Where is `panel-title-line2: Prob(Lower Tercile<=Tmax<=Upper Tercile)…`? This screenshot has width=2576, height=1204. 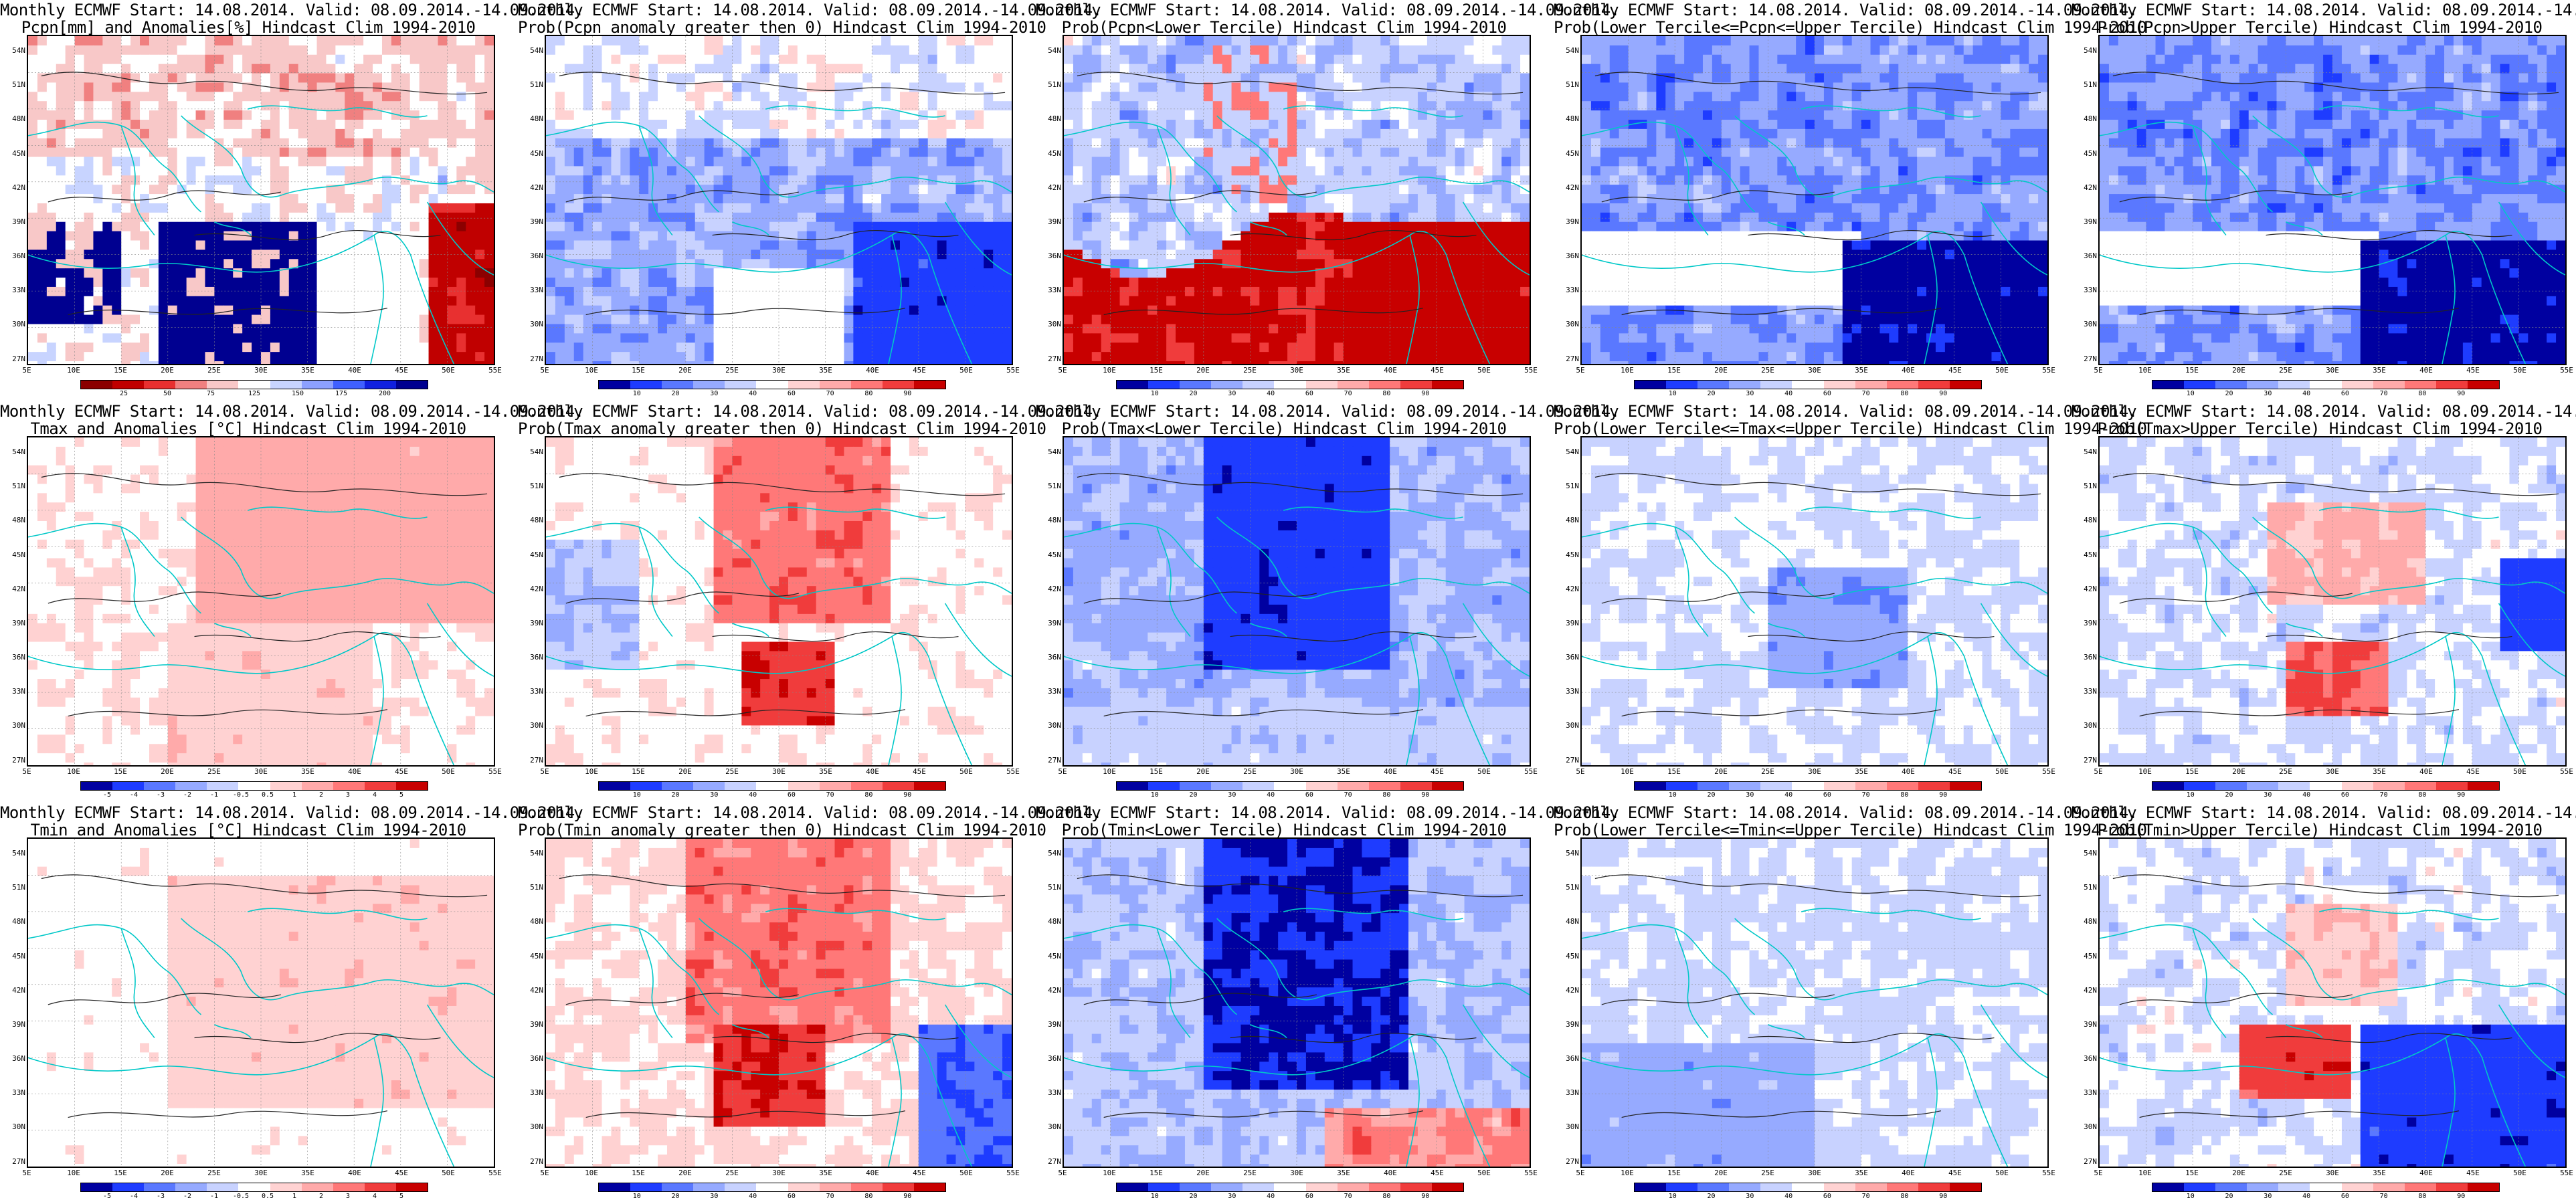
panel-title-line2: Prob(Lower Tercile<=Tmax<=Upper Tercile)… is located at coordinates (1851, 428).